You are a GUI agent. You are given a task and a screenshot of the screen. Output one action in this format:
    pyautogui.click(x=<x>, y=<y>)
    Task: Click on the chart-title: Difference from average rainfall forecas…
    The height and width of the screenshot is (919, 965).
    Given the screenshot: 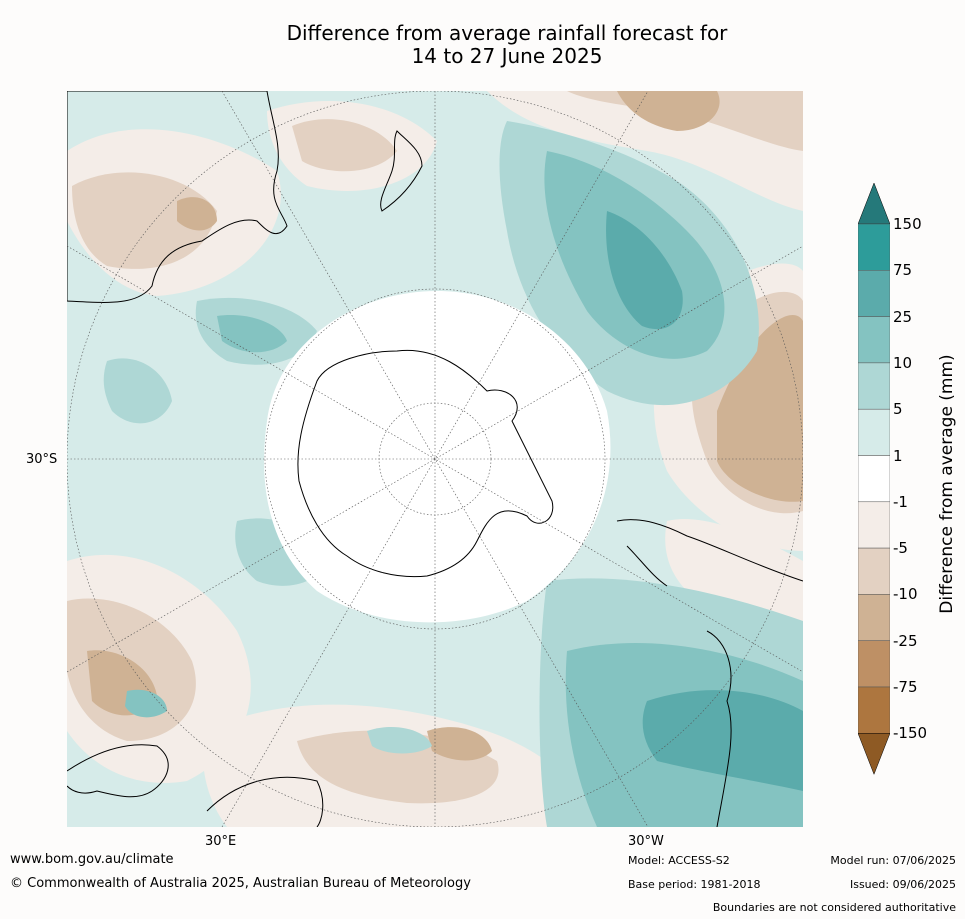 What is the action you would take?
    pyautogui.click(x=482, y=45)
    